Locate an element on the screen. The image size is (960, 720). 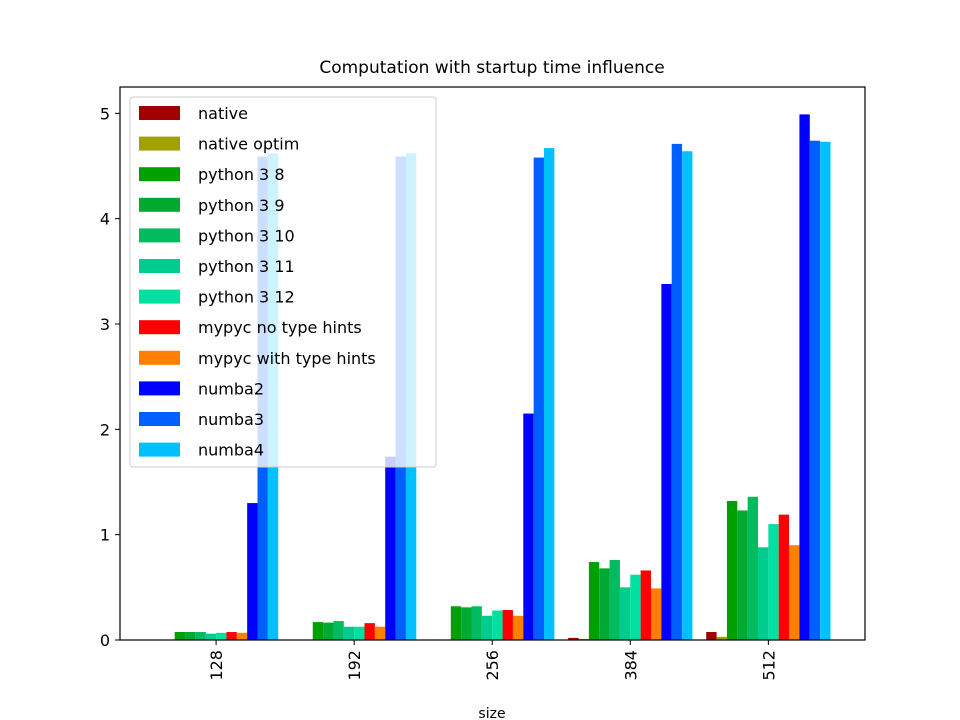
legend-label: python 3 8 is located at coordinates (241, 174).